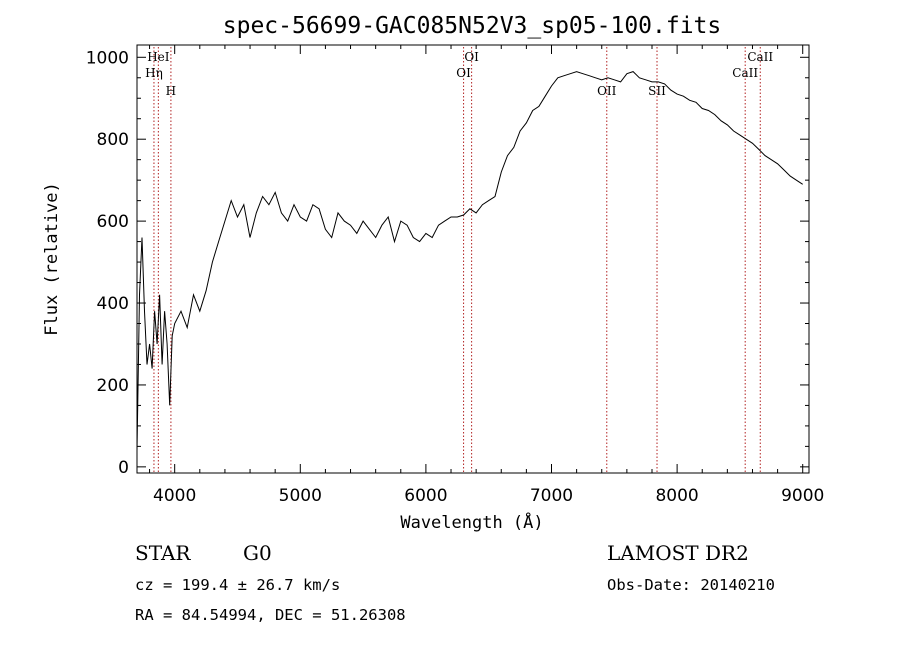  I want to click on survey-name: LAMOST DR2, so click(678, 553).